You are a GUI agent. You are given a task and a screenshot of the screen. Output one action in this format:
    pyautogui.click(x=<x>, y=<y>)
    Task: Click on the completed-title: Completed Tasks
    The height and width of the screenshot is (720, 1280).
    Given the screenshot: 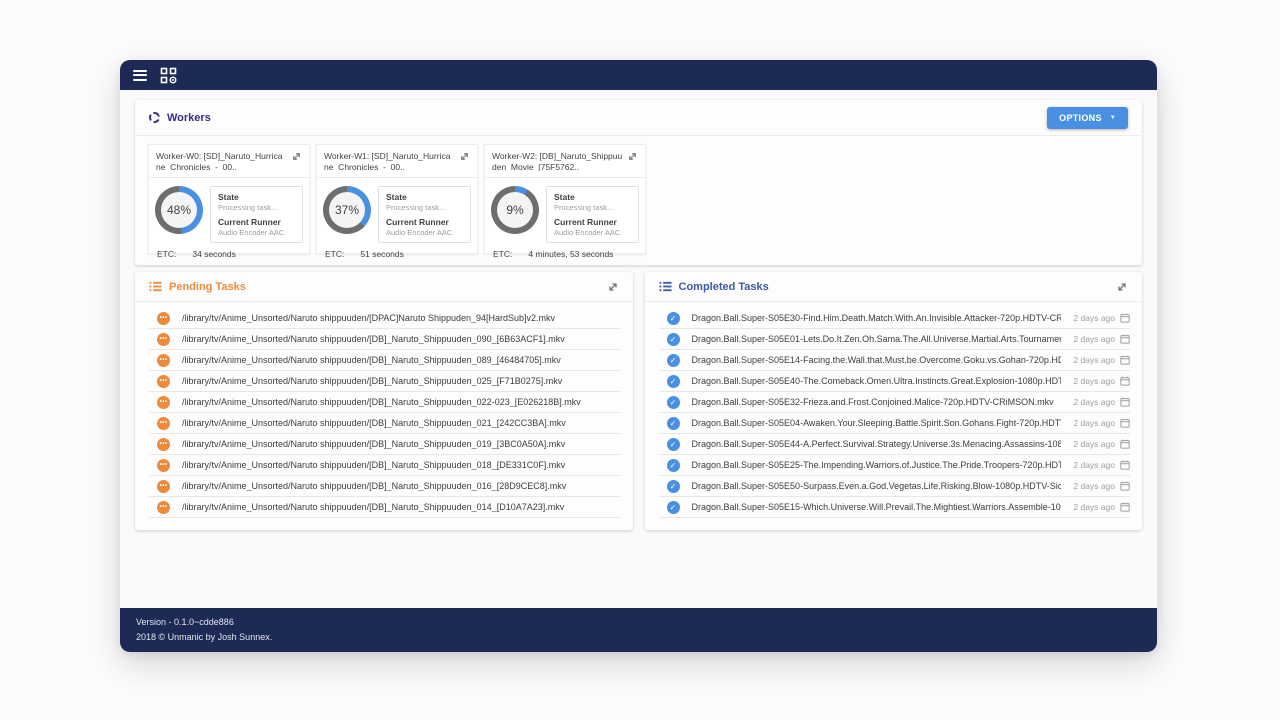 What is the action you would take?
    pyautogui.click(x=713, y=286)
    